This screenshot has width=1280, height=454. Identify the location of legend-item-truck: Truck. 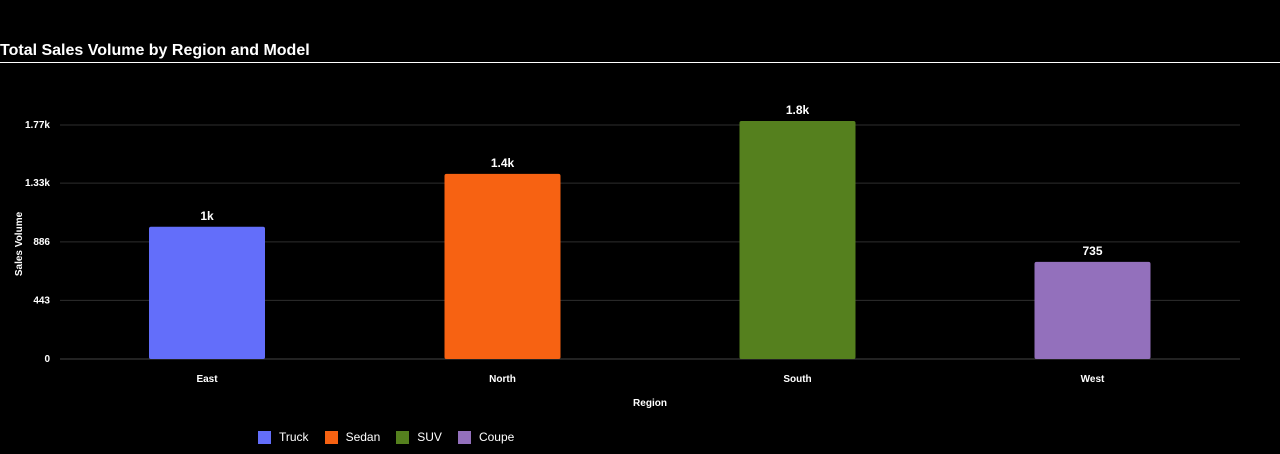
(283, 437).